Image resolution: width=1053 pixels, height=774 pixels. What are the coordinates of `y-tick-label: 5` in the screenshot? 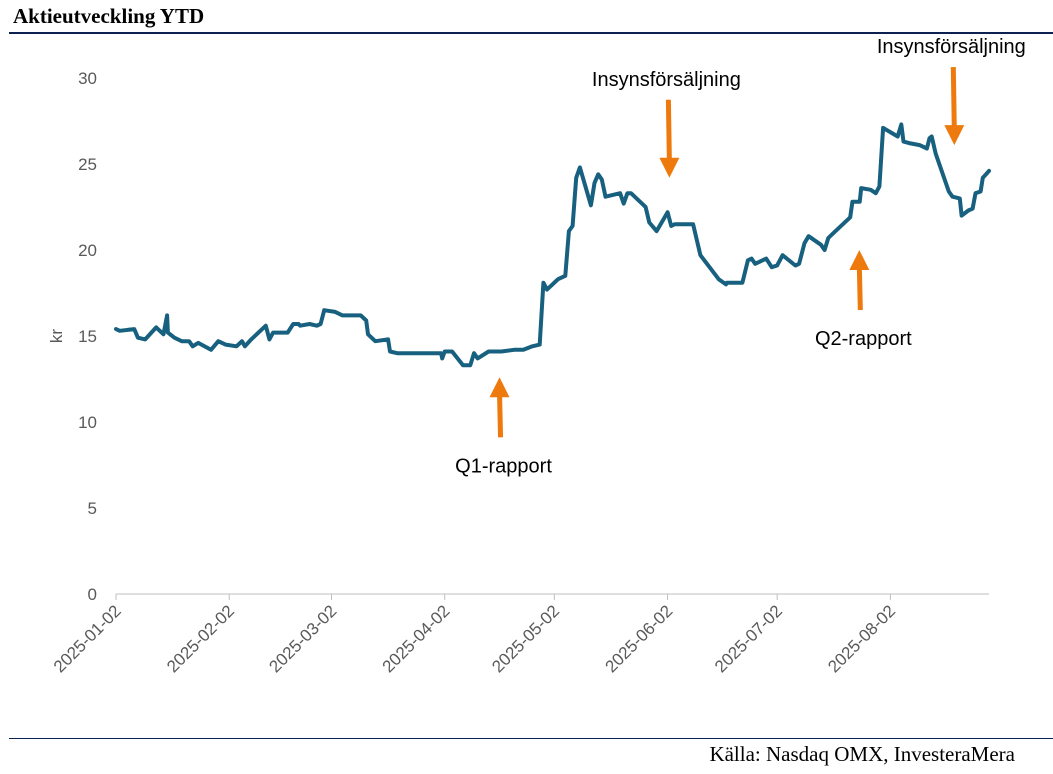 It's located at (92, 508).